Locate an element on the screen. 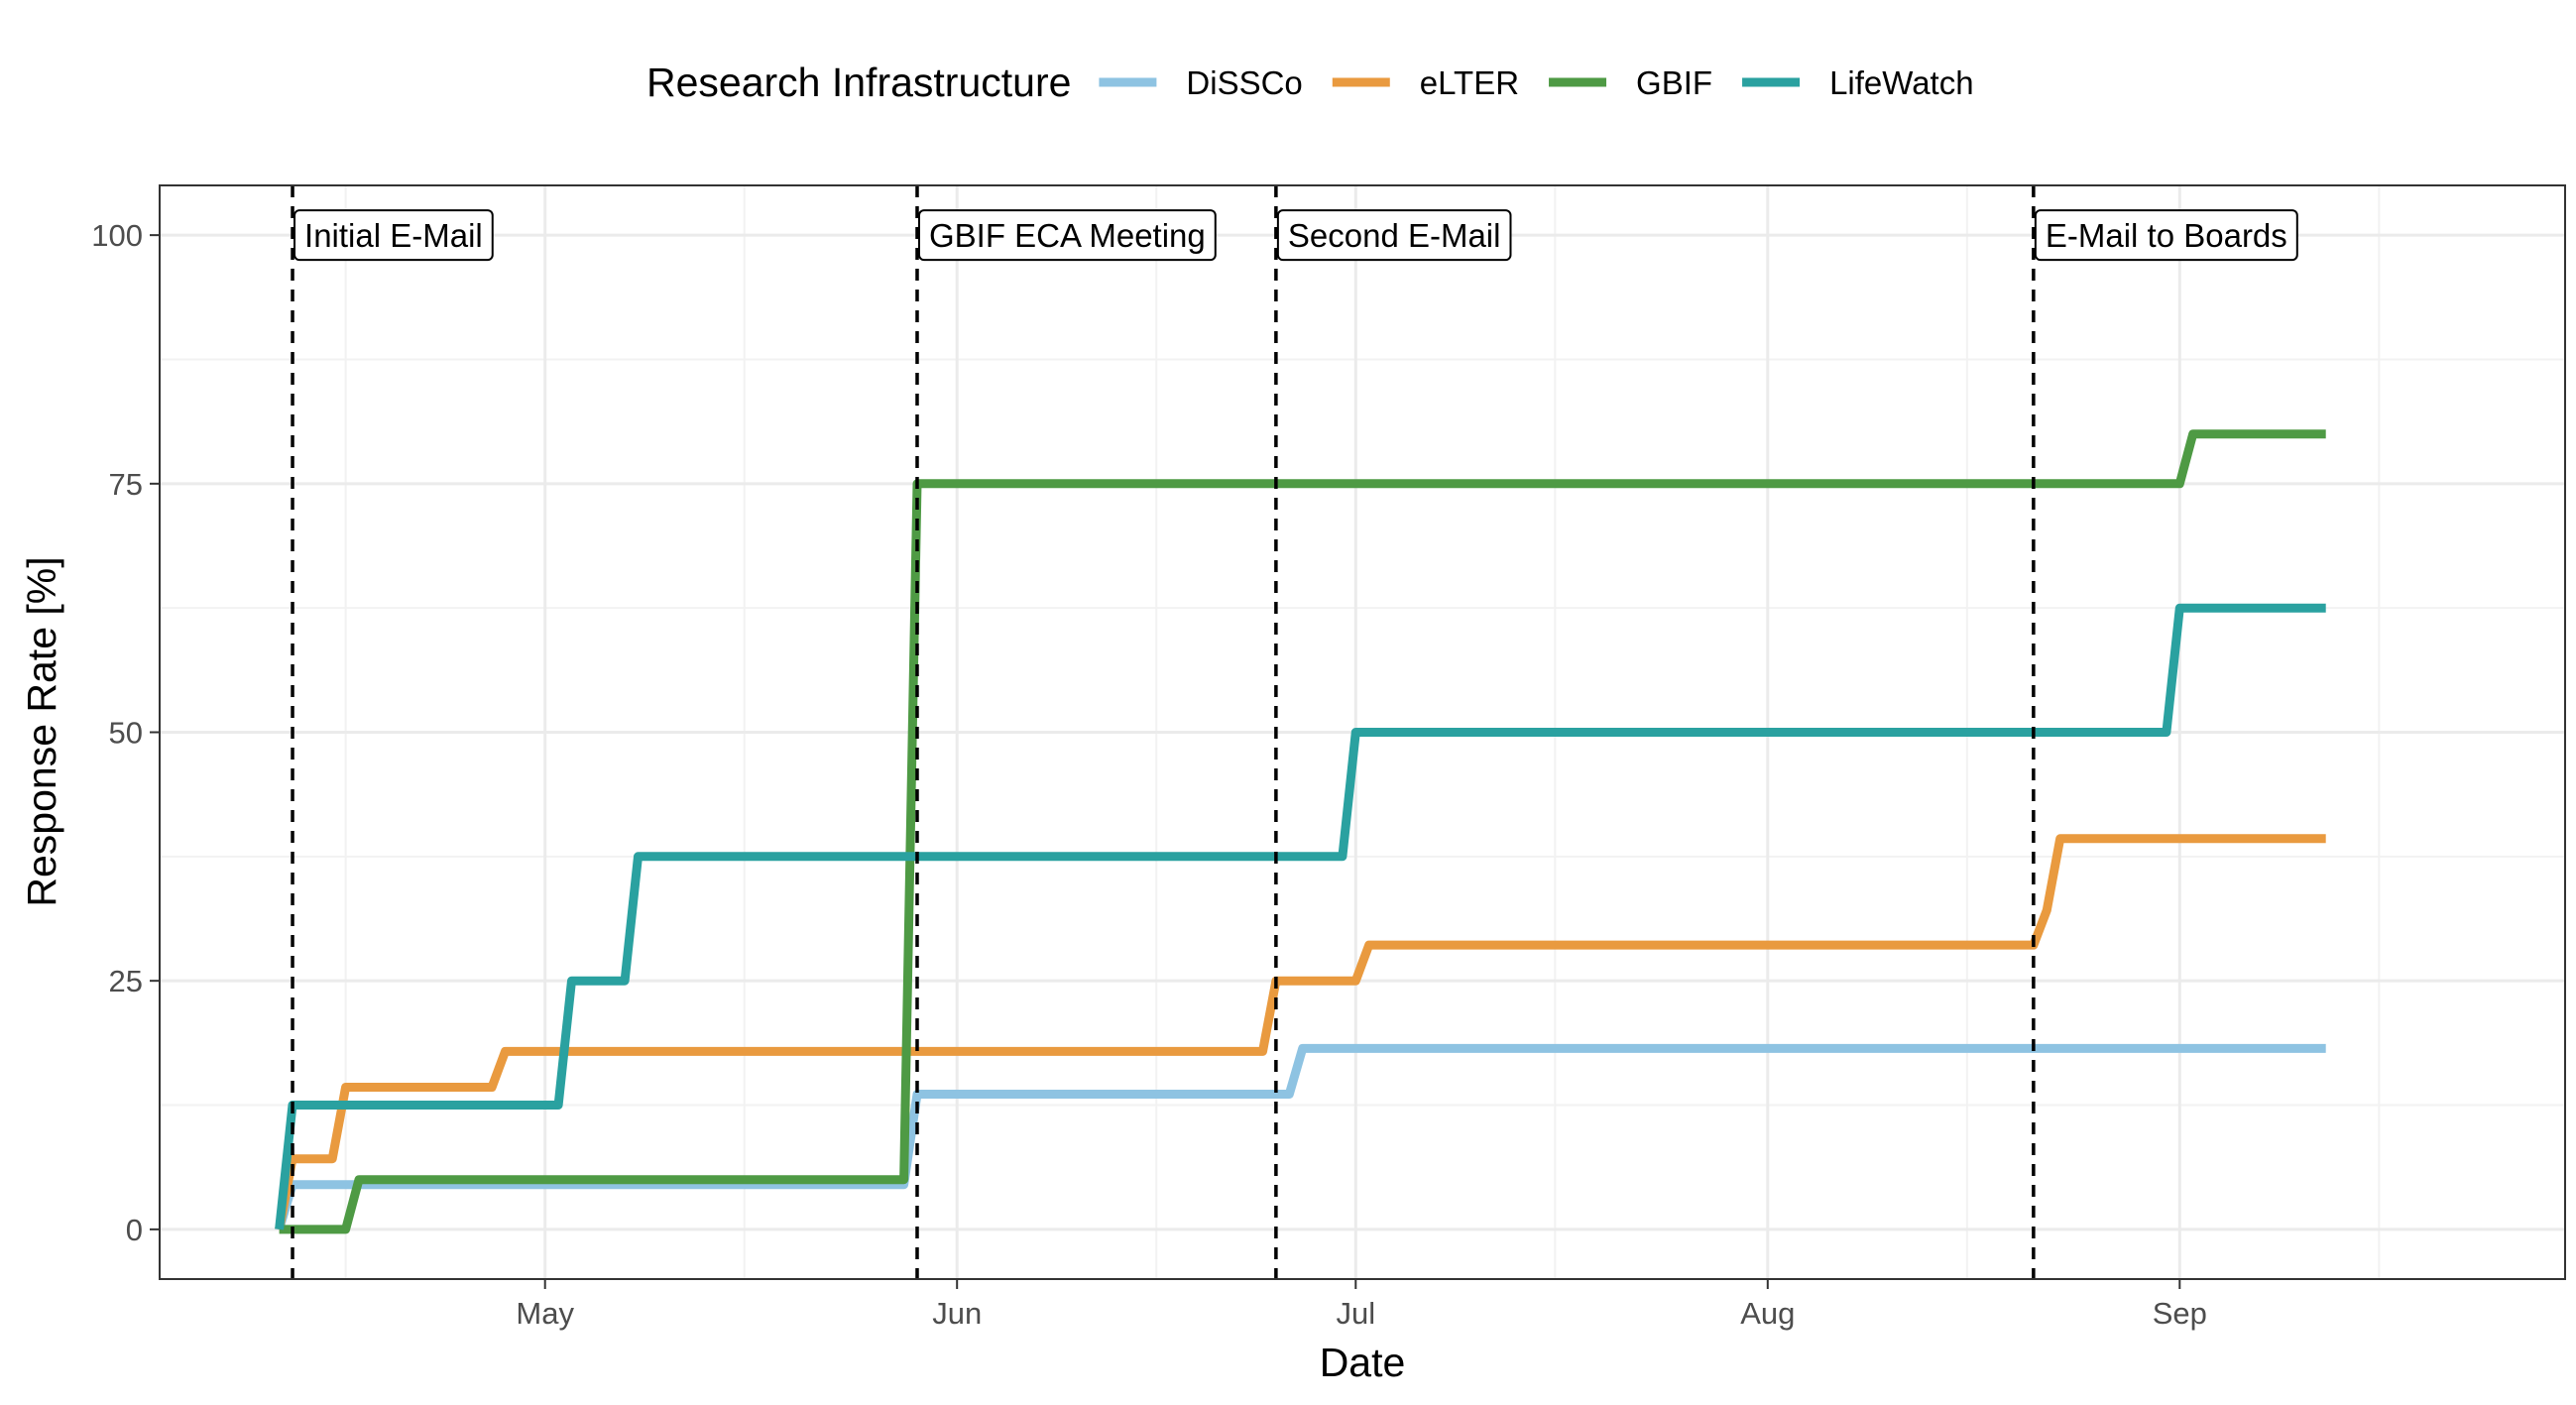 The image size is (2576, 1405). y-axis-title: Response Rate [%] is located at coordinates (41, 731).